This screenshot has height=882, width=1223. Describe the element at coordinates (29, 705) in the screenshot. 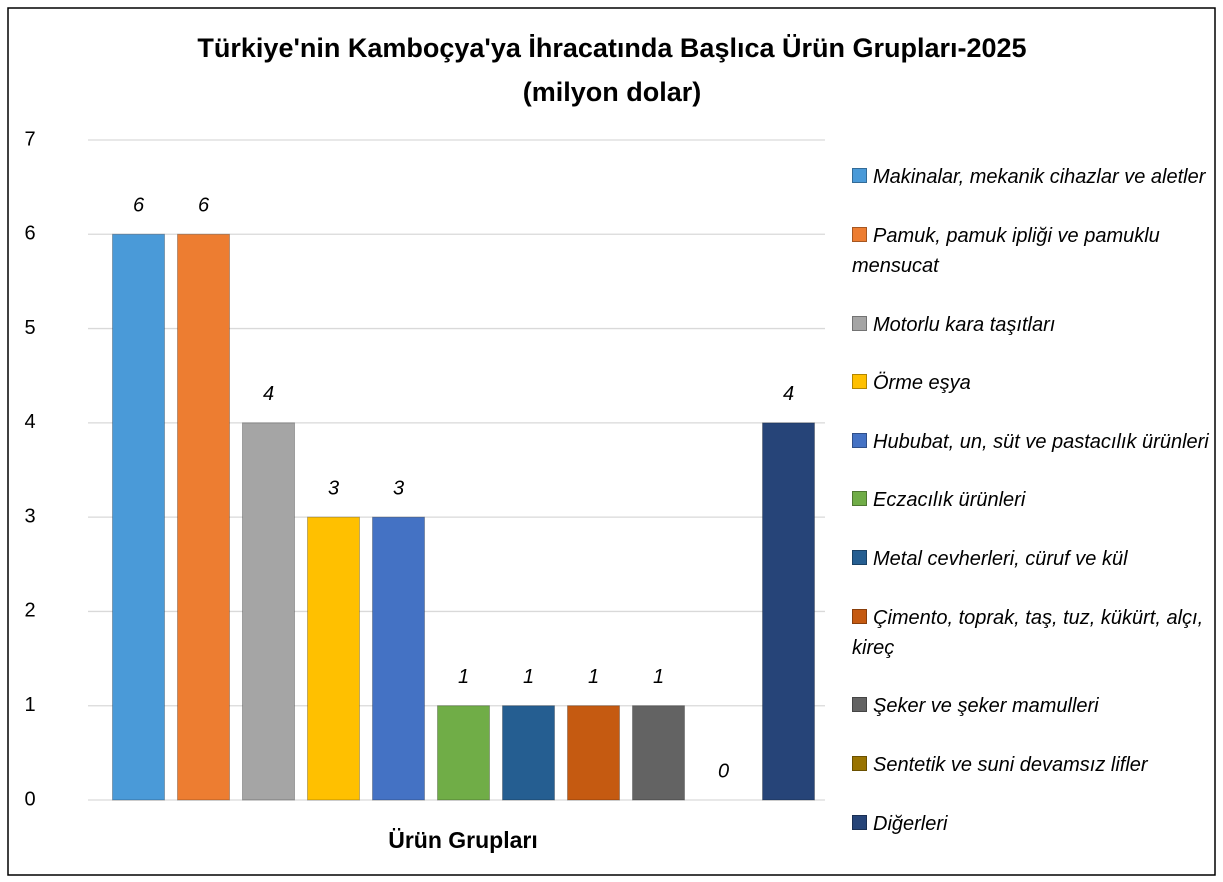

I see `y-tick-label: 1` at that location.